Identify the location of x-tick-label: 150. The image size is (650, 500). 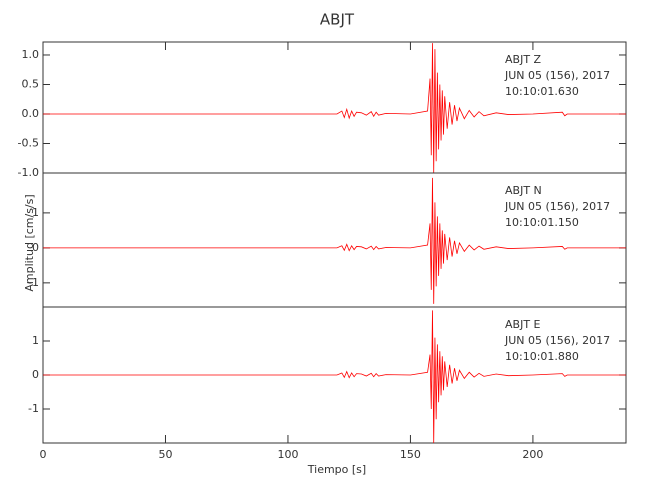
(410, 454).